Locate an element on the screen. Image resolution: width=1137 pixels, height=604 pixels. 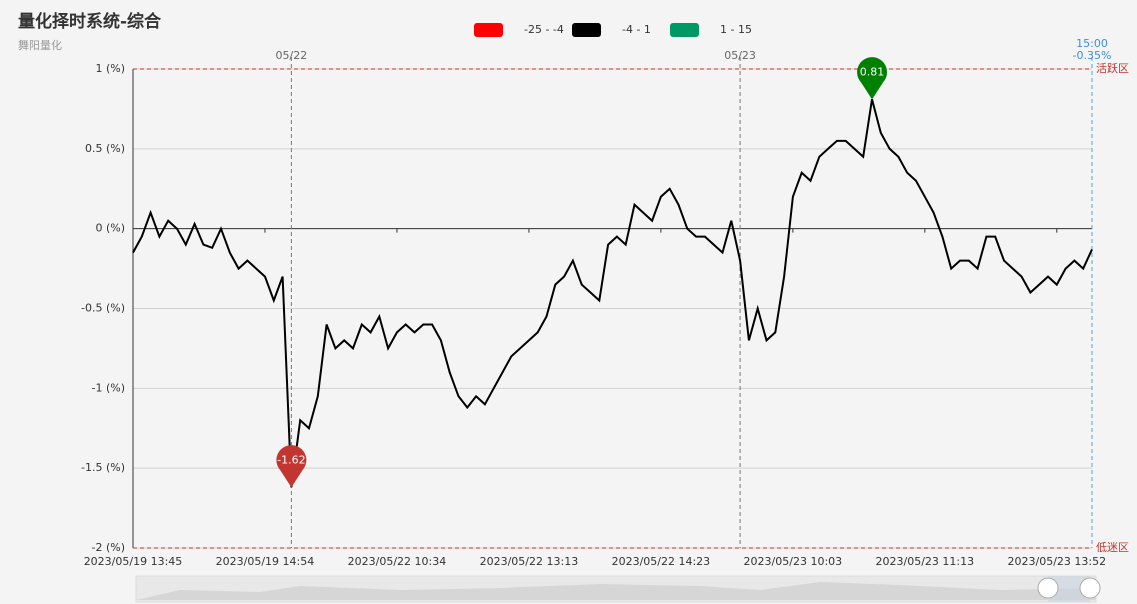
x-tick-label: 2023/05/23 10:03 is located at coordinates (793, 561).